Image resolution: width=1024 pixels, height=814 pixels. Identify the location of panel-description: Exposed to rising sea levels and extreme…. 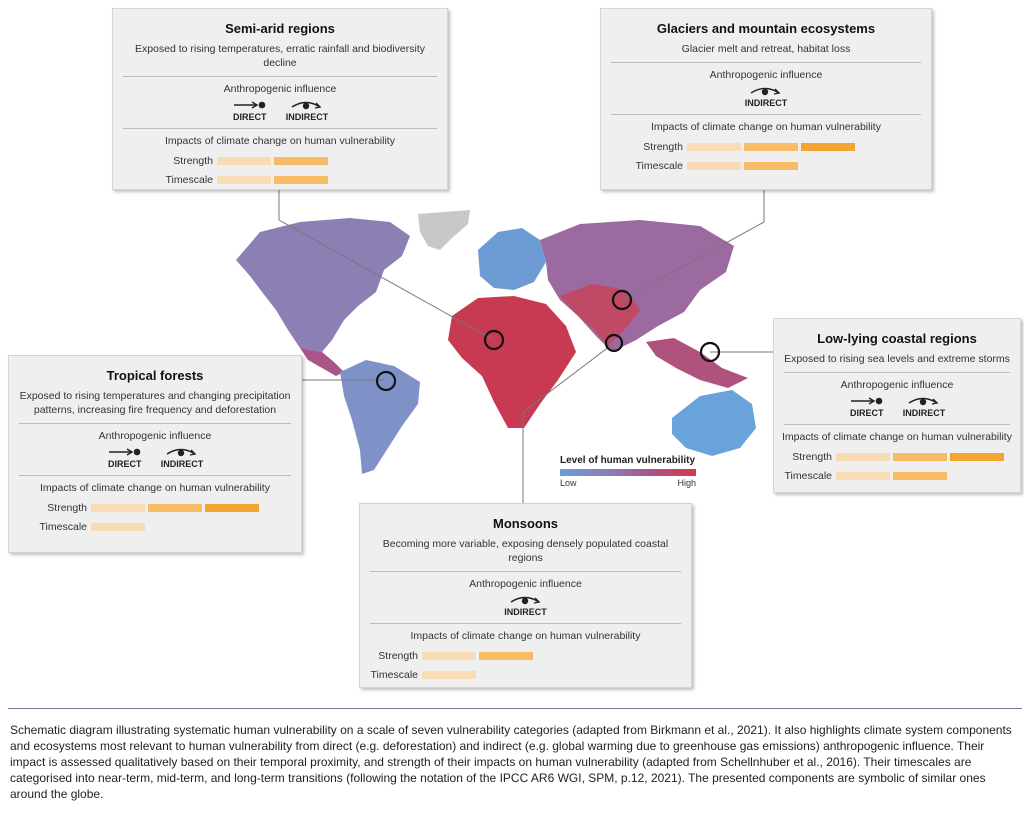
(897, 359).